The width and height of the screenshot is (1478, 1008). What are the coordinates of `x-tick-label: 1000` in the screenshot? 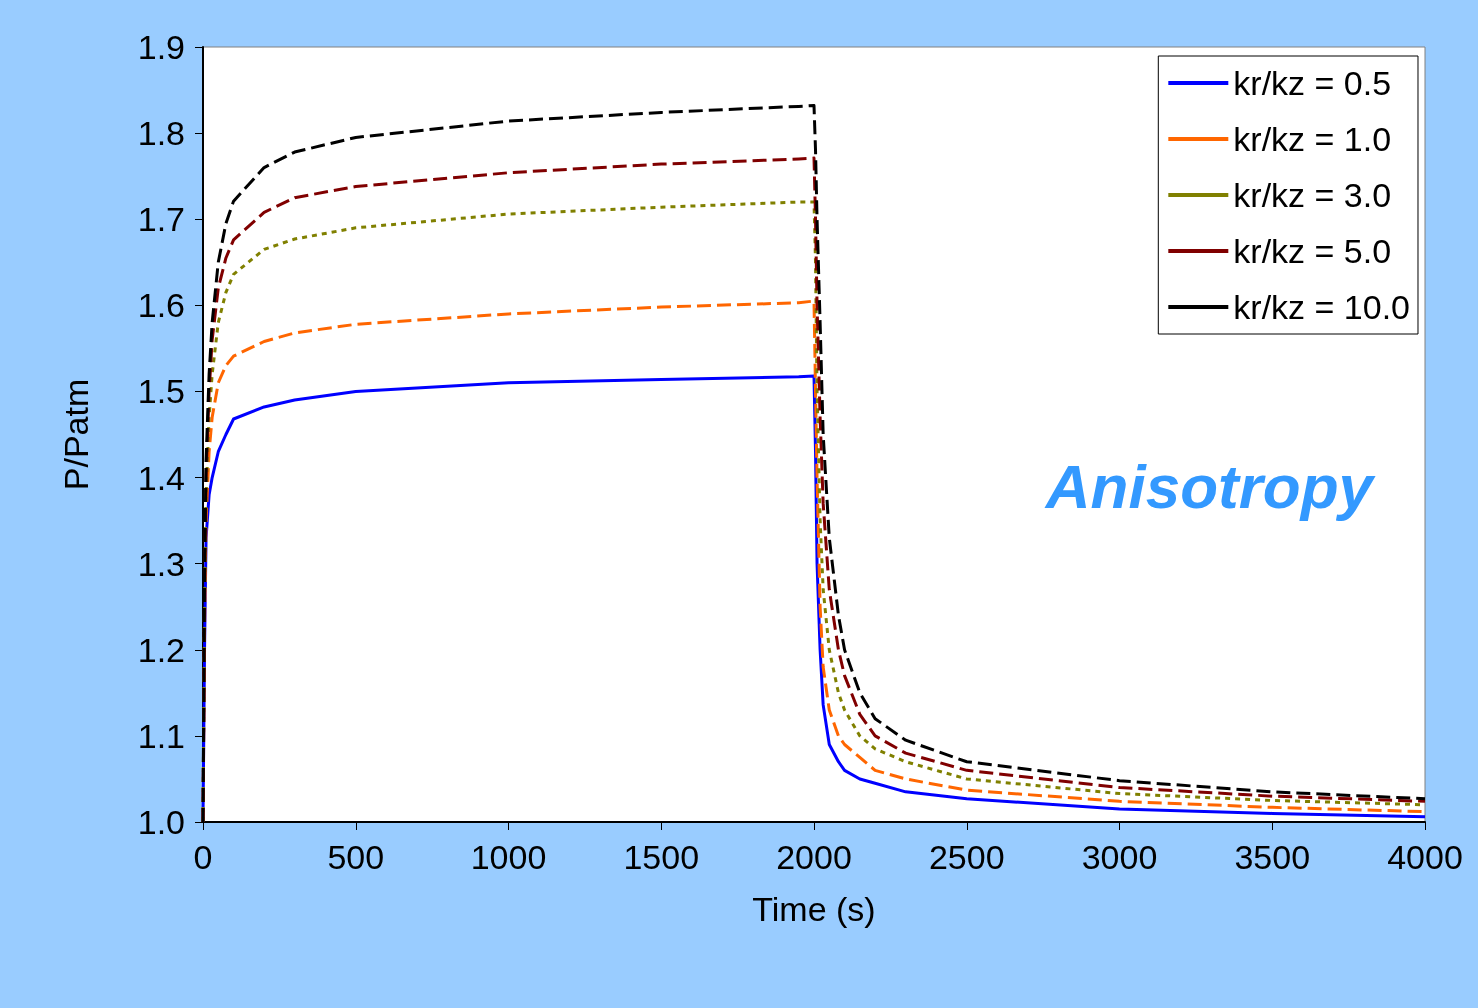 It's located at (508, 857).